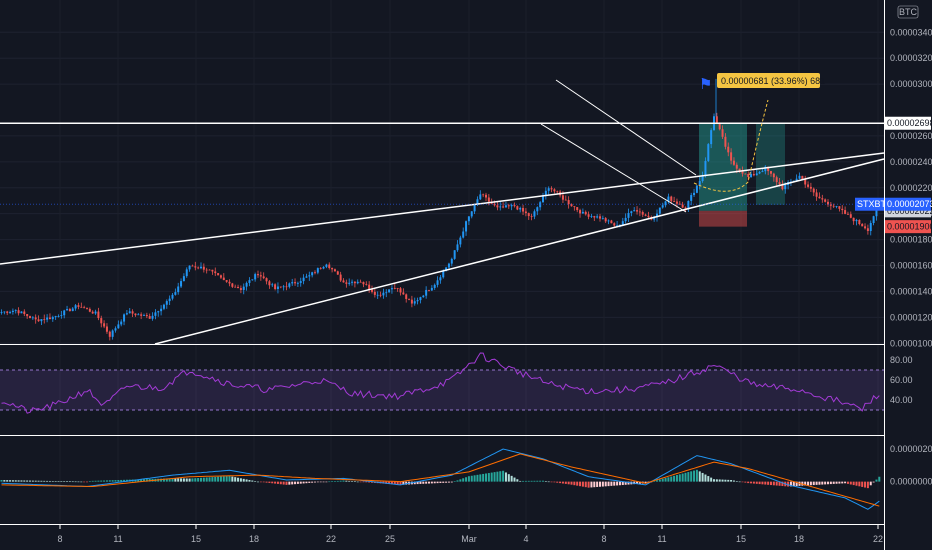 This screenshot has width=932, height=550. What do you see at coordinates (470, 534) in the screenshot?
I see `time-axis: 8 11 15 18 22 25 Mar 4 8 11 15 18 22` at bounding box center [470, 534].